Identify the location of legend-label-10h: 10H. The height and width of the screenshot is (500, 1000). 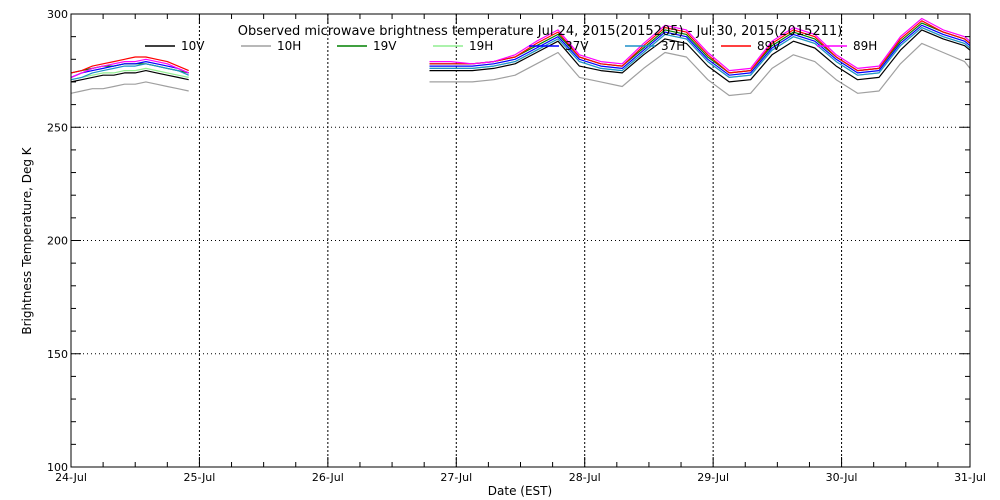
(289, 46).